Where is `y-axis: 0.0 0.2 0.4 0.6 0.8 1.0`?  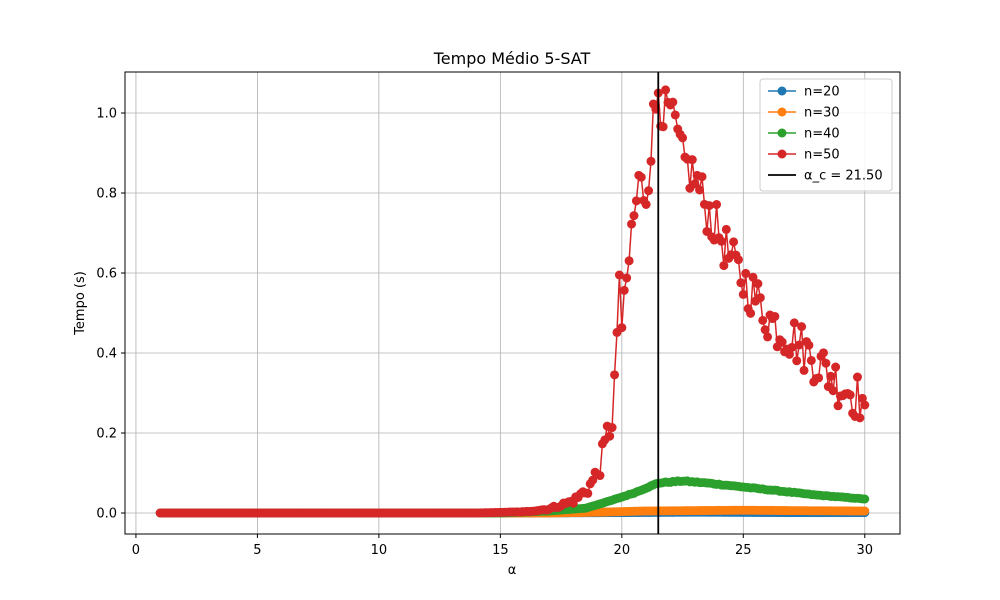
y-axis: 0.0 0.2 0.4 0.6 0.8 1.0 is located at coordinates (110, 314).